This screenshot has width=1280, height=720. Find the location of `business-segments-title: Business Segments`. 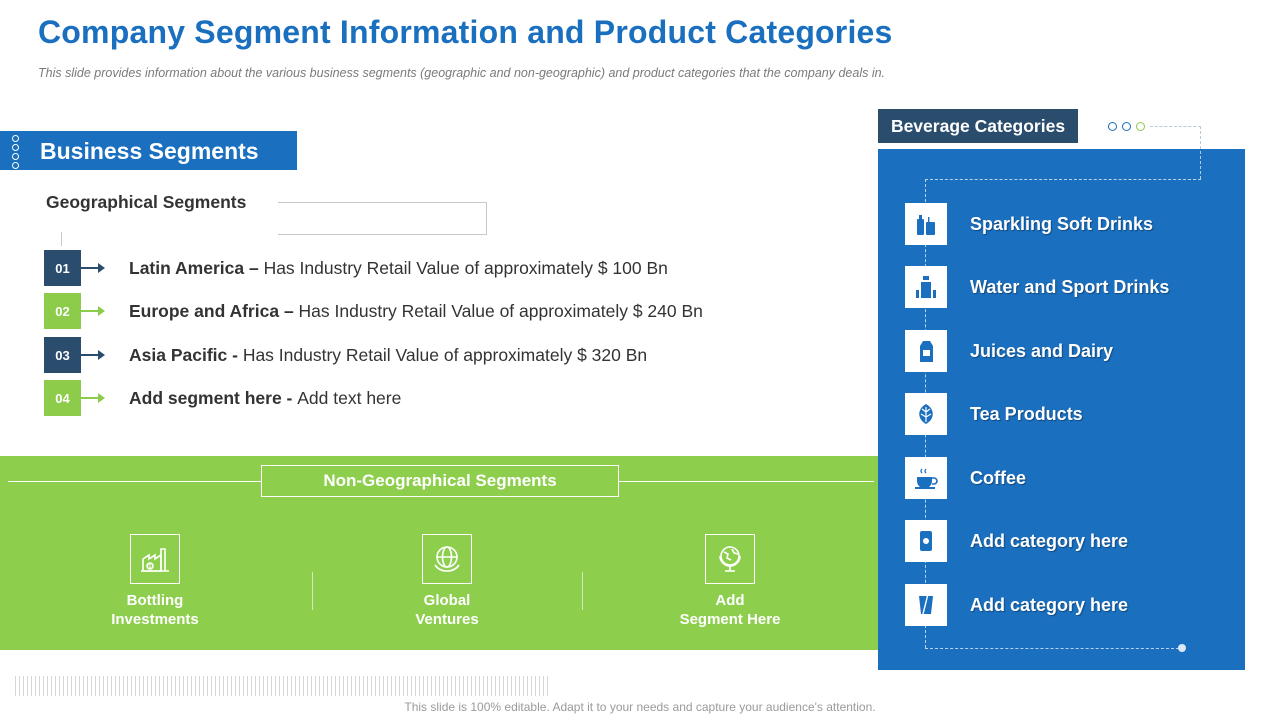

business-segments-title: Business Segments is located at coordinates (149, 151).